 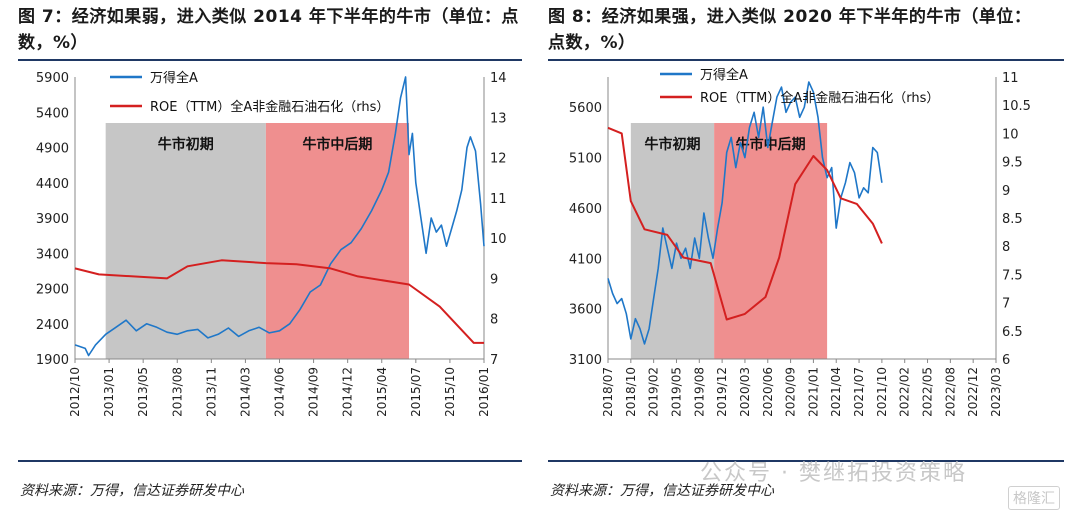 What do you see at coordinates (348, 392) in the screenshot?
I see `x-tick-label: 2014/12` at bounding box center [348, 392].